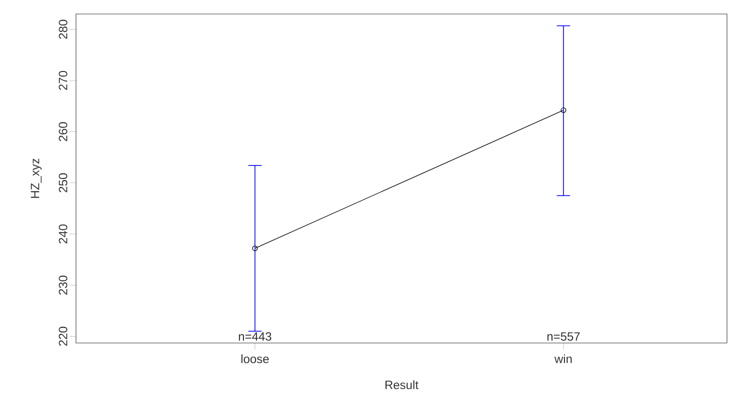 Image resolution: width=731 pixels, height=410 pixels. I want to click on y-tick-label: 280, so click(63, 29).